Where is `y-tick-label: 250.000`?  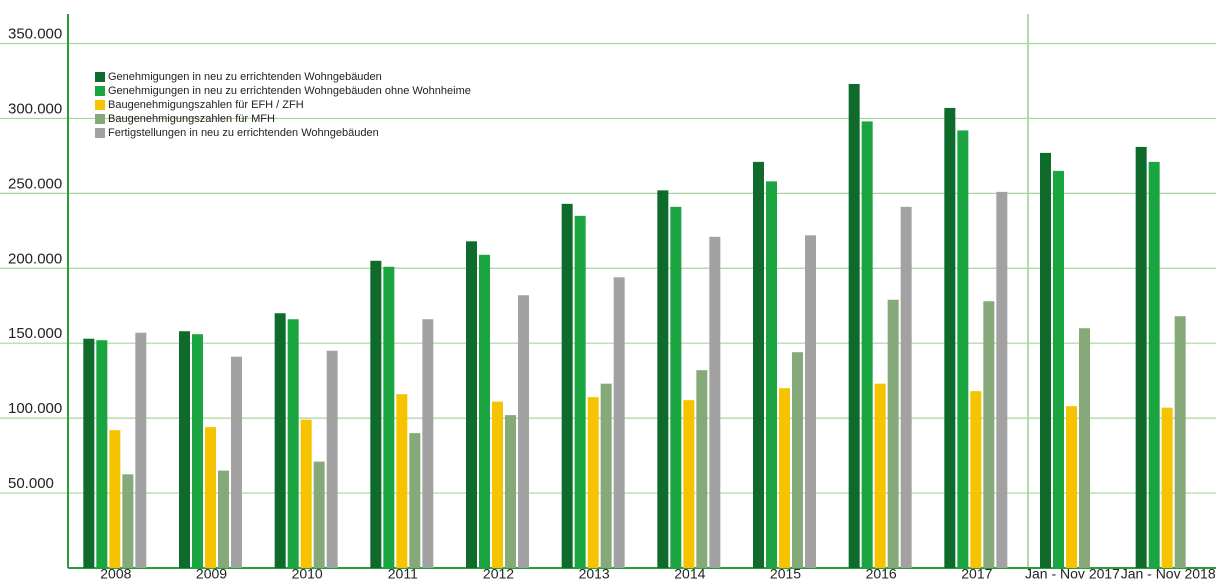 y-tick-label: 250.000 is located at coordinates (35, 183).